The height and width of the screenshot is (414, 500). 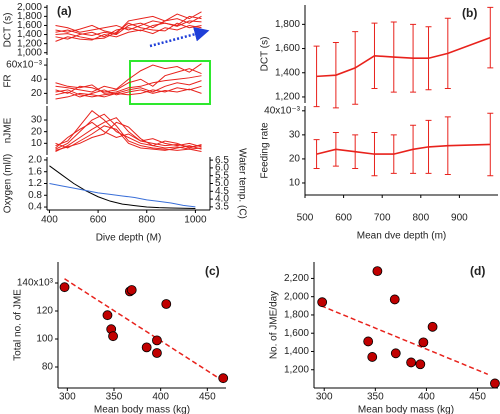 What do you see at coordinates (402, 236) in the screenshot?
I see `x-axis-label: Mean dve depth (m)` at bounding box center [402, 236].